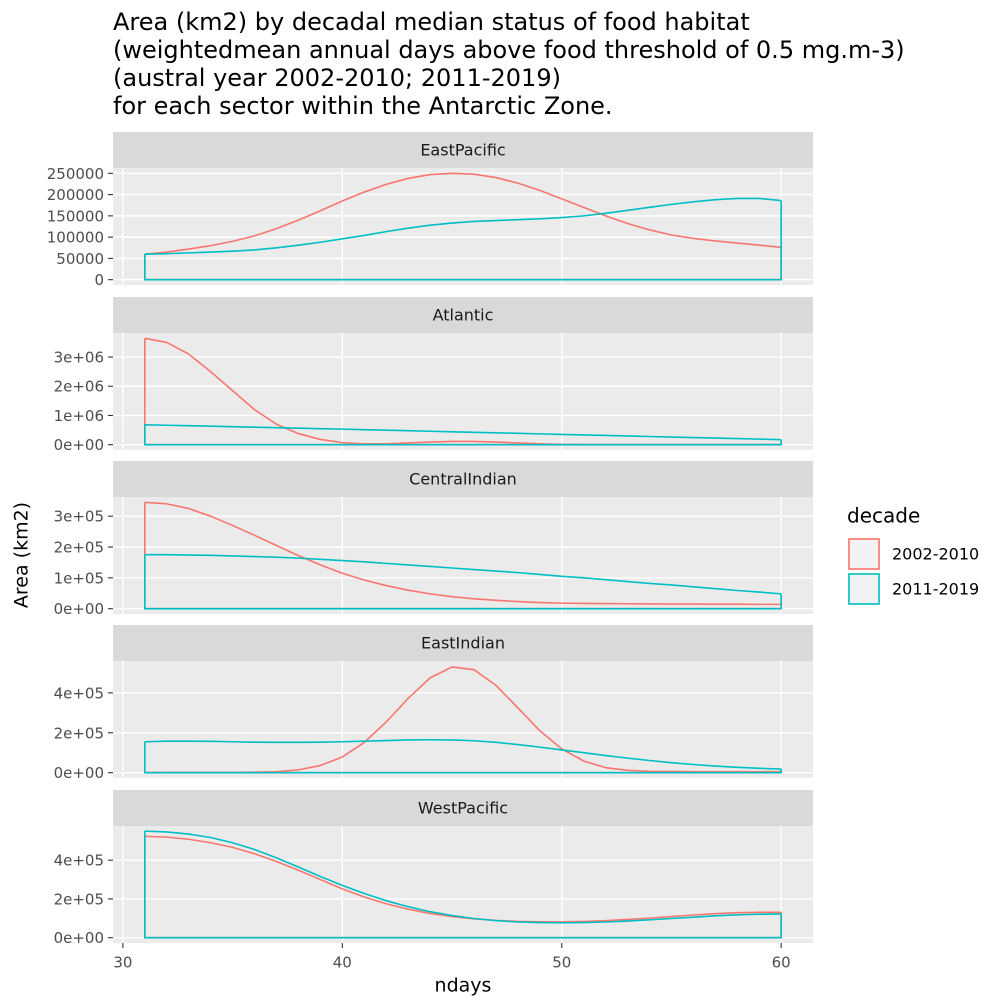 The width and height of the screenshot is (1008, 1008). What do you see at coordinates (342, 963) in the screenshot?
I see `x-tick-label: 40` at bounding box center [342, 963].